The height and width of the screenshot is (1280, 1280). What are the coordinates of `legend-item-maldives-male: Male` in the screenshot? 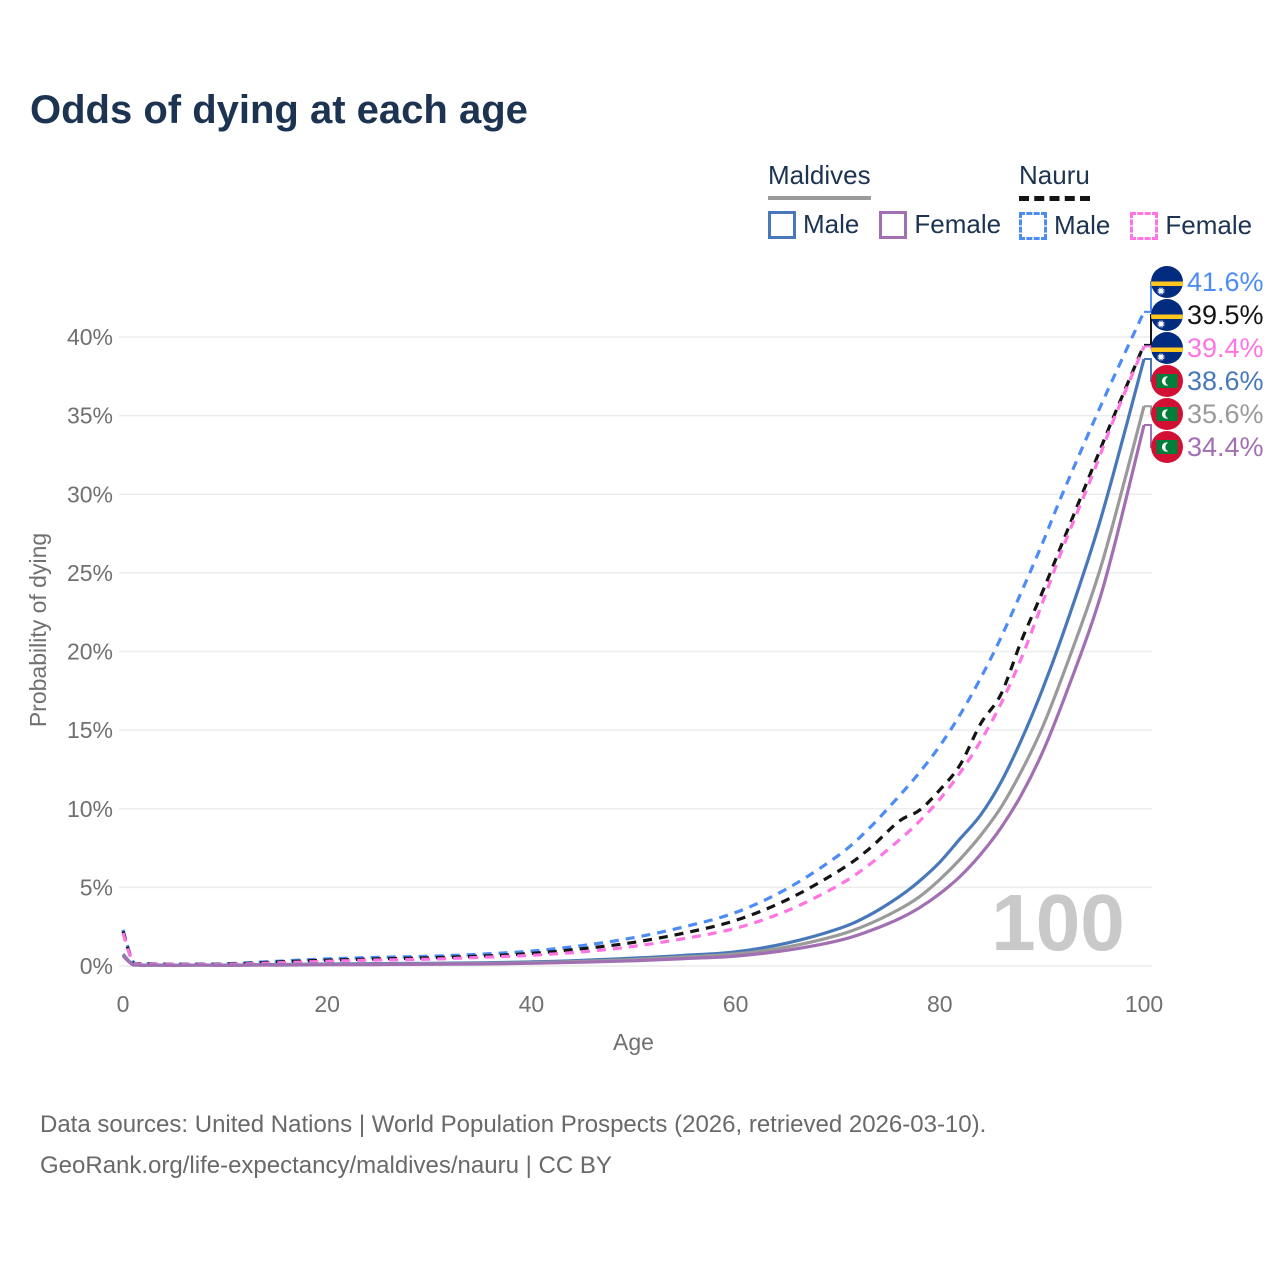 It's located at (813, 224).